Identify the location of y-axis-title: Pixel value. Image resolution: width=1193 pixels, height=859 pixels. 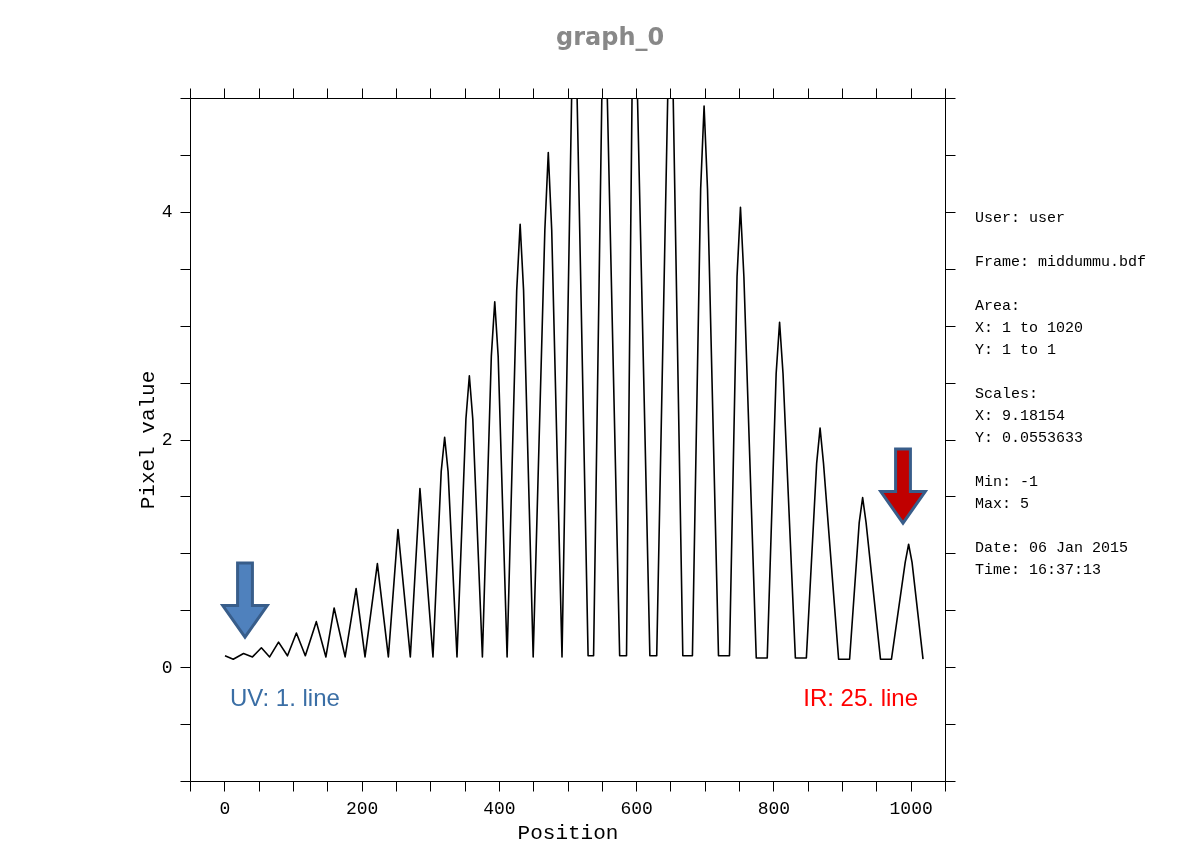
(148, 440).